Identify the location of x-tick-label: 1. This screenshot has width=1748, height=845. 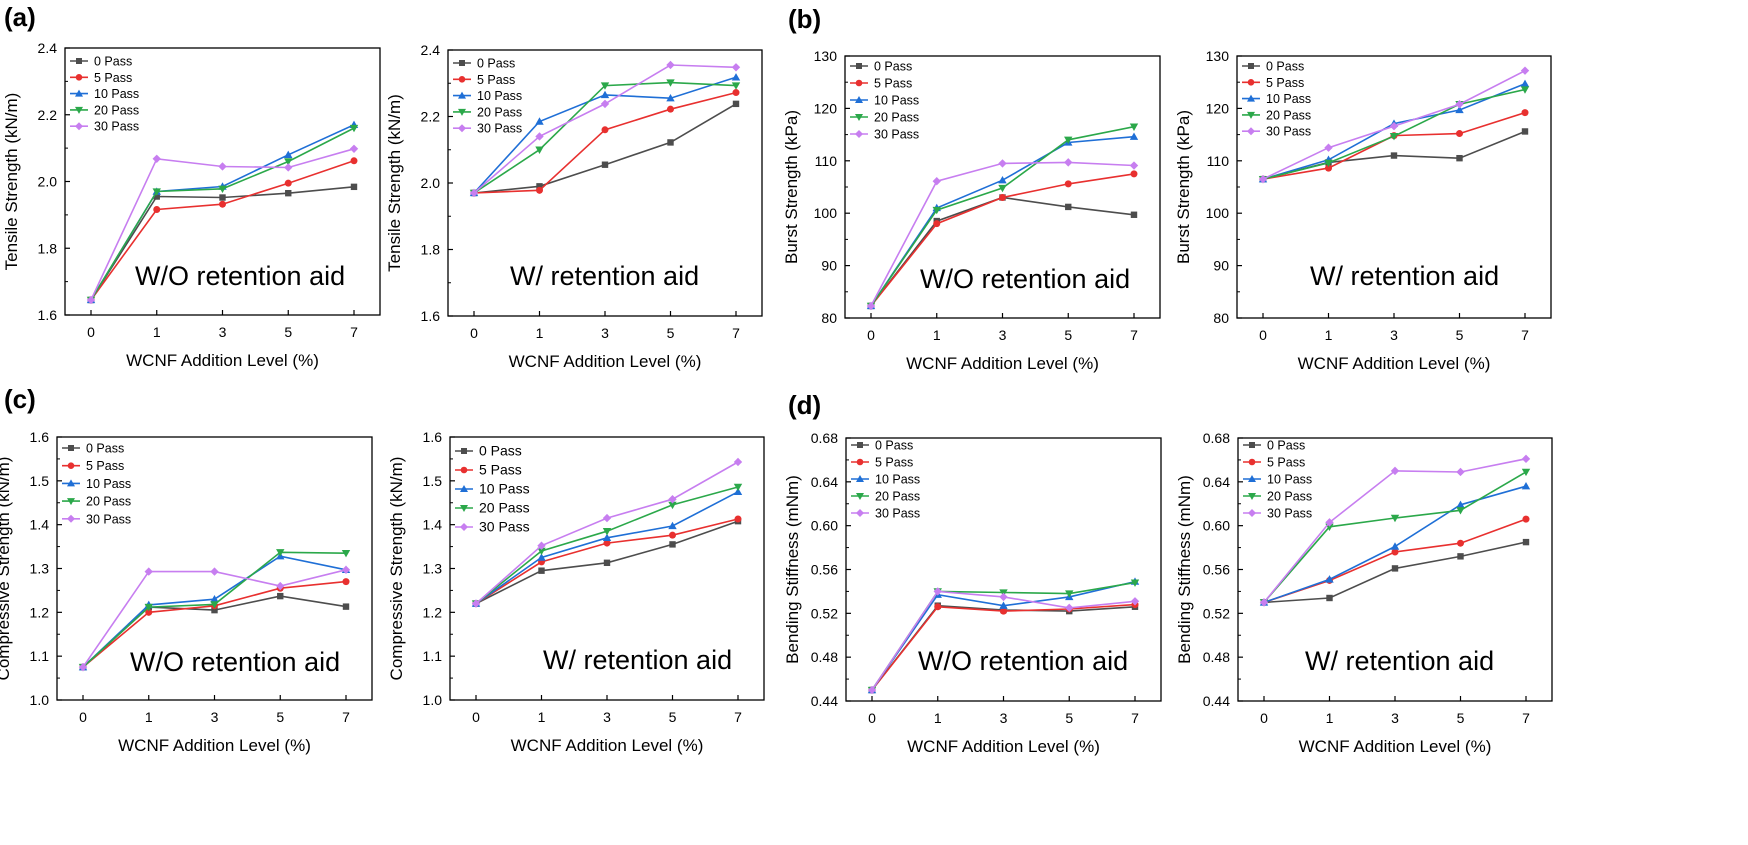
(149, 717).